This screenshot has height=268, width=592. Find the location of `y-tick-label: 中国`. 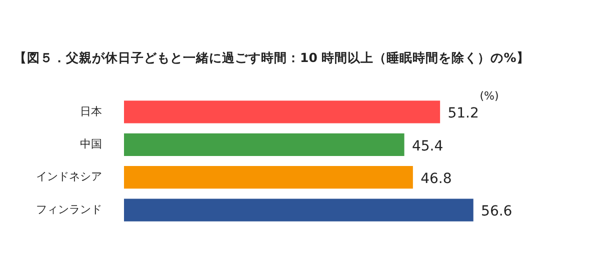

y-tick-label: 中国 is located at coordinates (91, 144).